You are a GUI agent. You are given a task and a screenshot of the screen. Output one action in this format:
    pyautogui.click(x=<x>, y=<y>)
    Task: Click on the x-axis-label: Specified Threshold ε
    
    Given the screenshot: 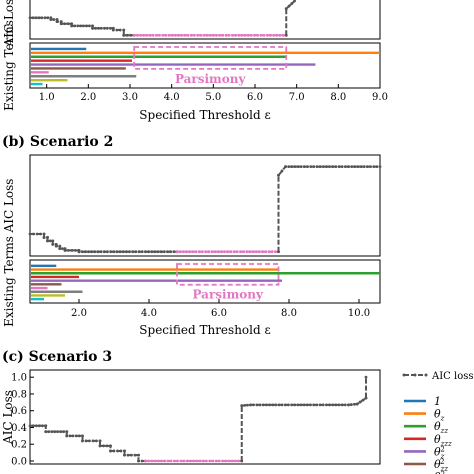 What is the action you would take?
    pyautogui.click(x=204, y=330)
    